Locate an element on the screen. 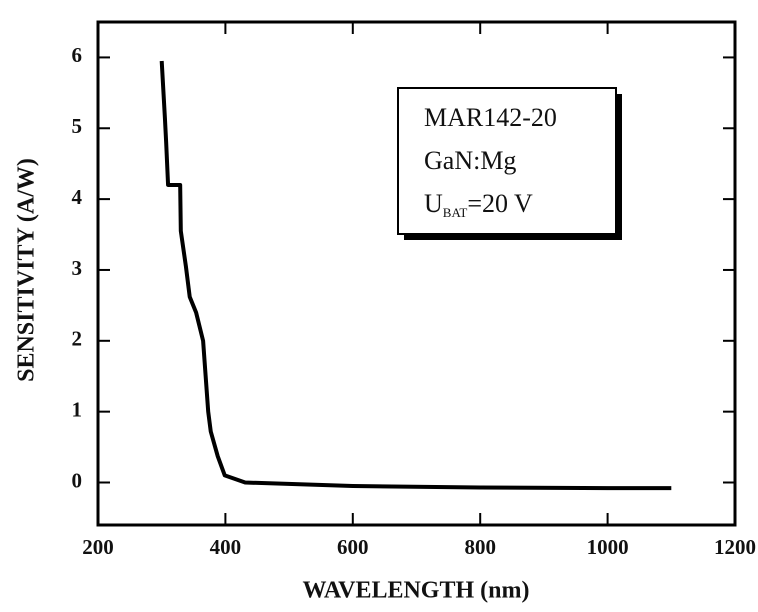 This screenshot has width=758, height=612. annotation-line: GaN:Mg is located at coordinates (470, 160).